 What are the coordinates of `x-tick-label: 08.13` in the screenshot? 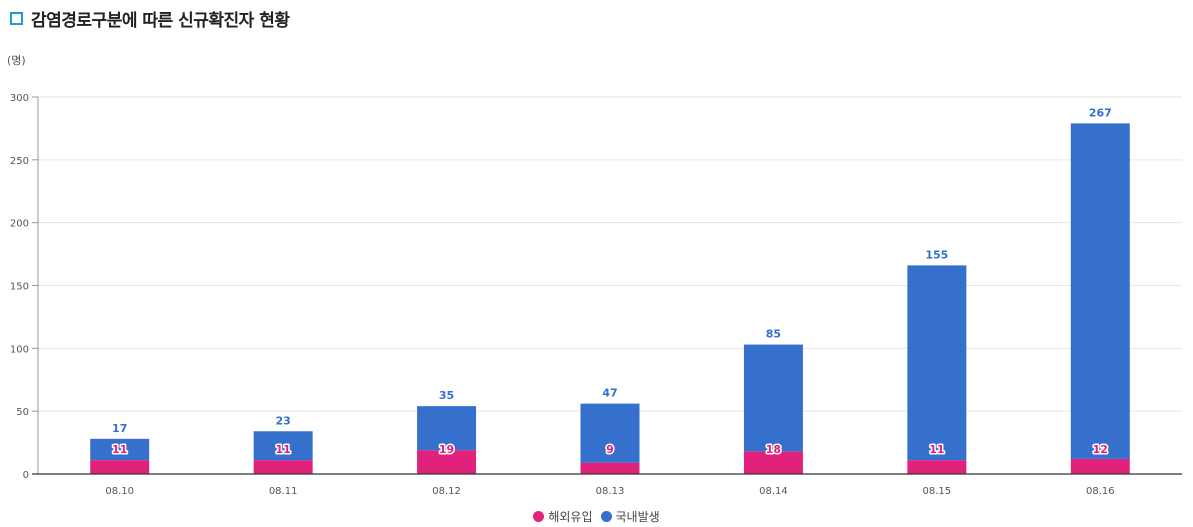 It's located at (610, 491).